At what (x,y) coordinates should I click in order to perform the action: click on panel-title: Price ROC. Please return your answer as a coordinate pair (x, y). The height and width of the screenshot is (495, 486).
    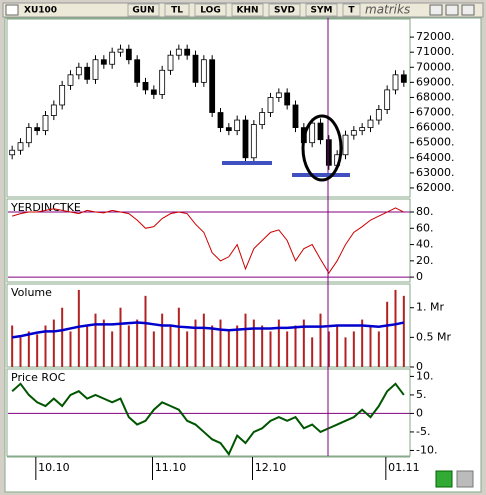
    Looking at the image, I should click on (38, 377).